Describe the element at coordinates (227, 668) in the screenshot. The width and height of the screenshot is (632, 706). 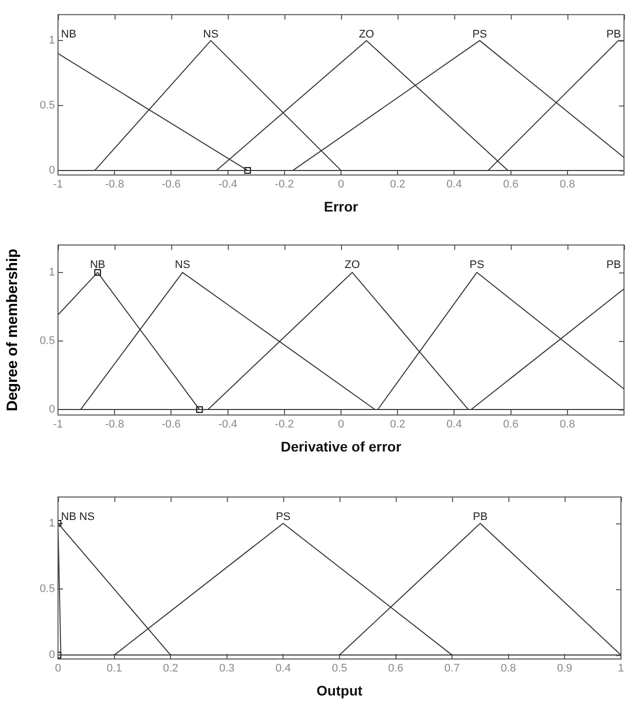
I see `x-tick-label: 0.3` at that location.